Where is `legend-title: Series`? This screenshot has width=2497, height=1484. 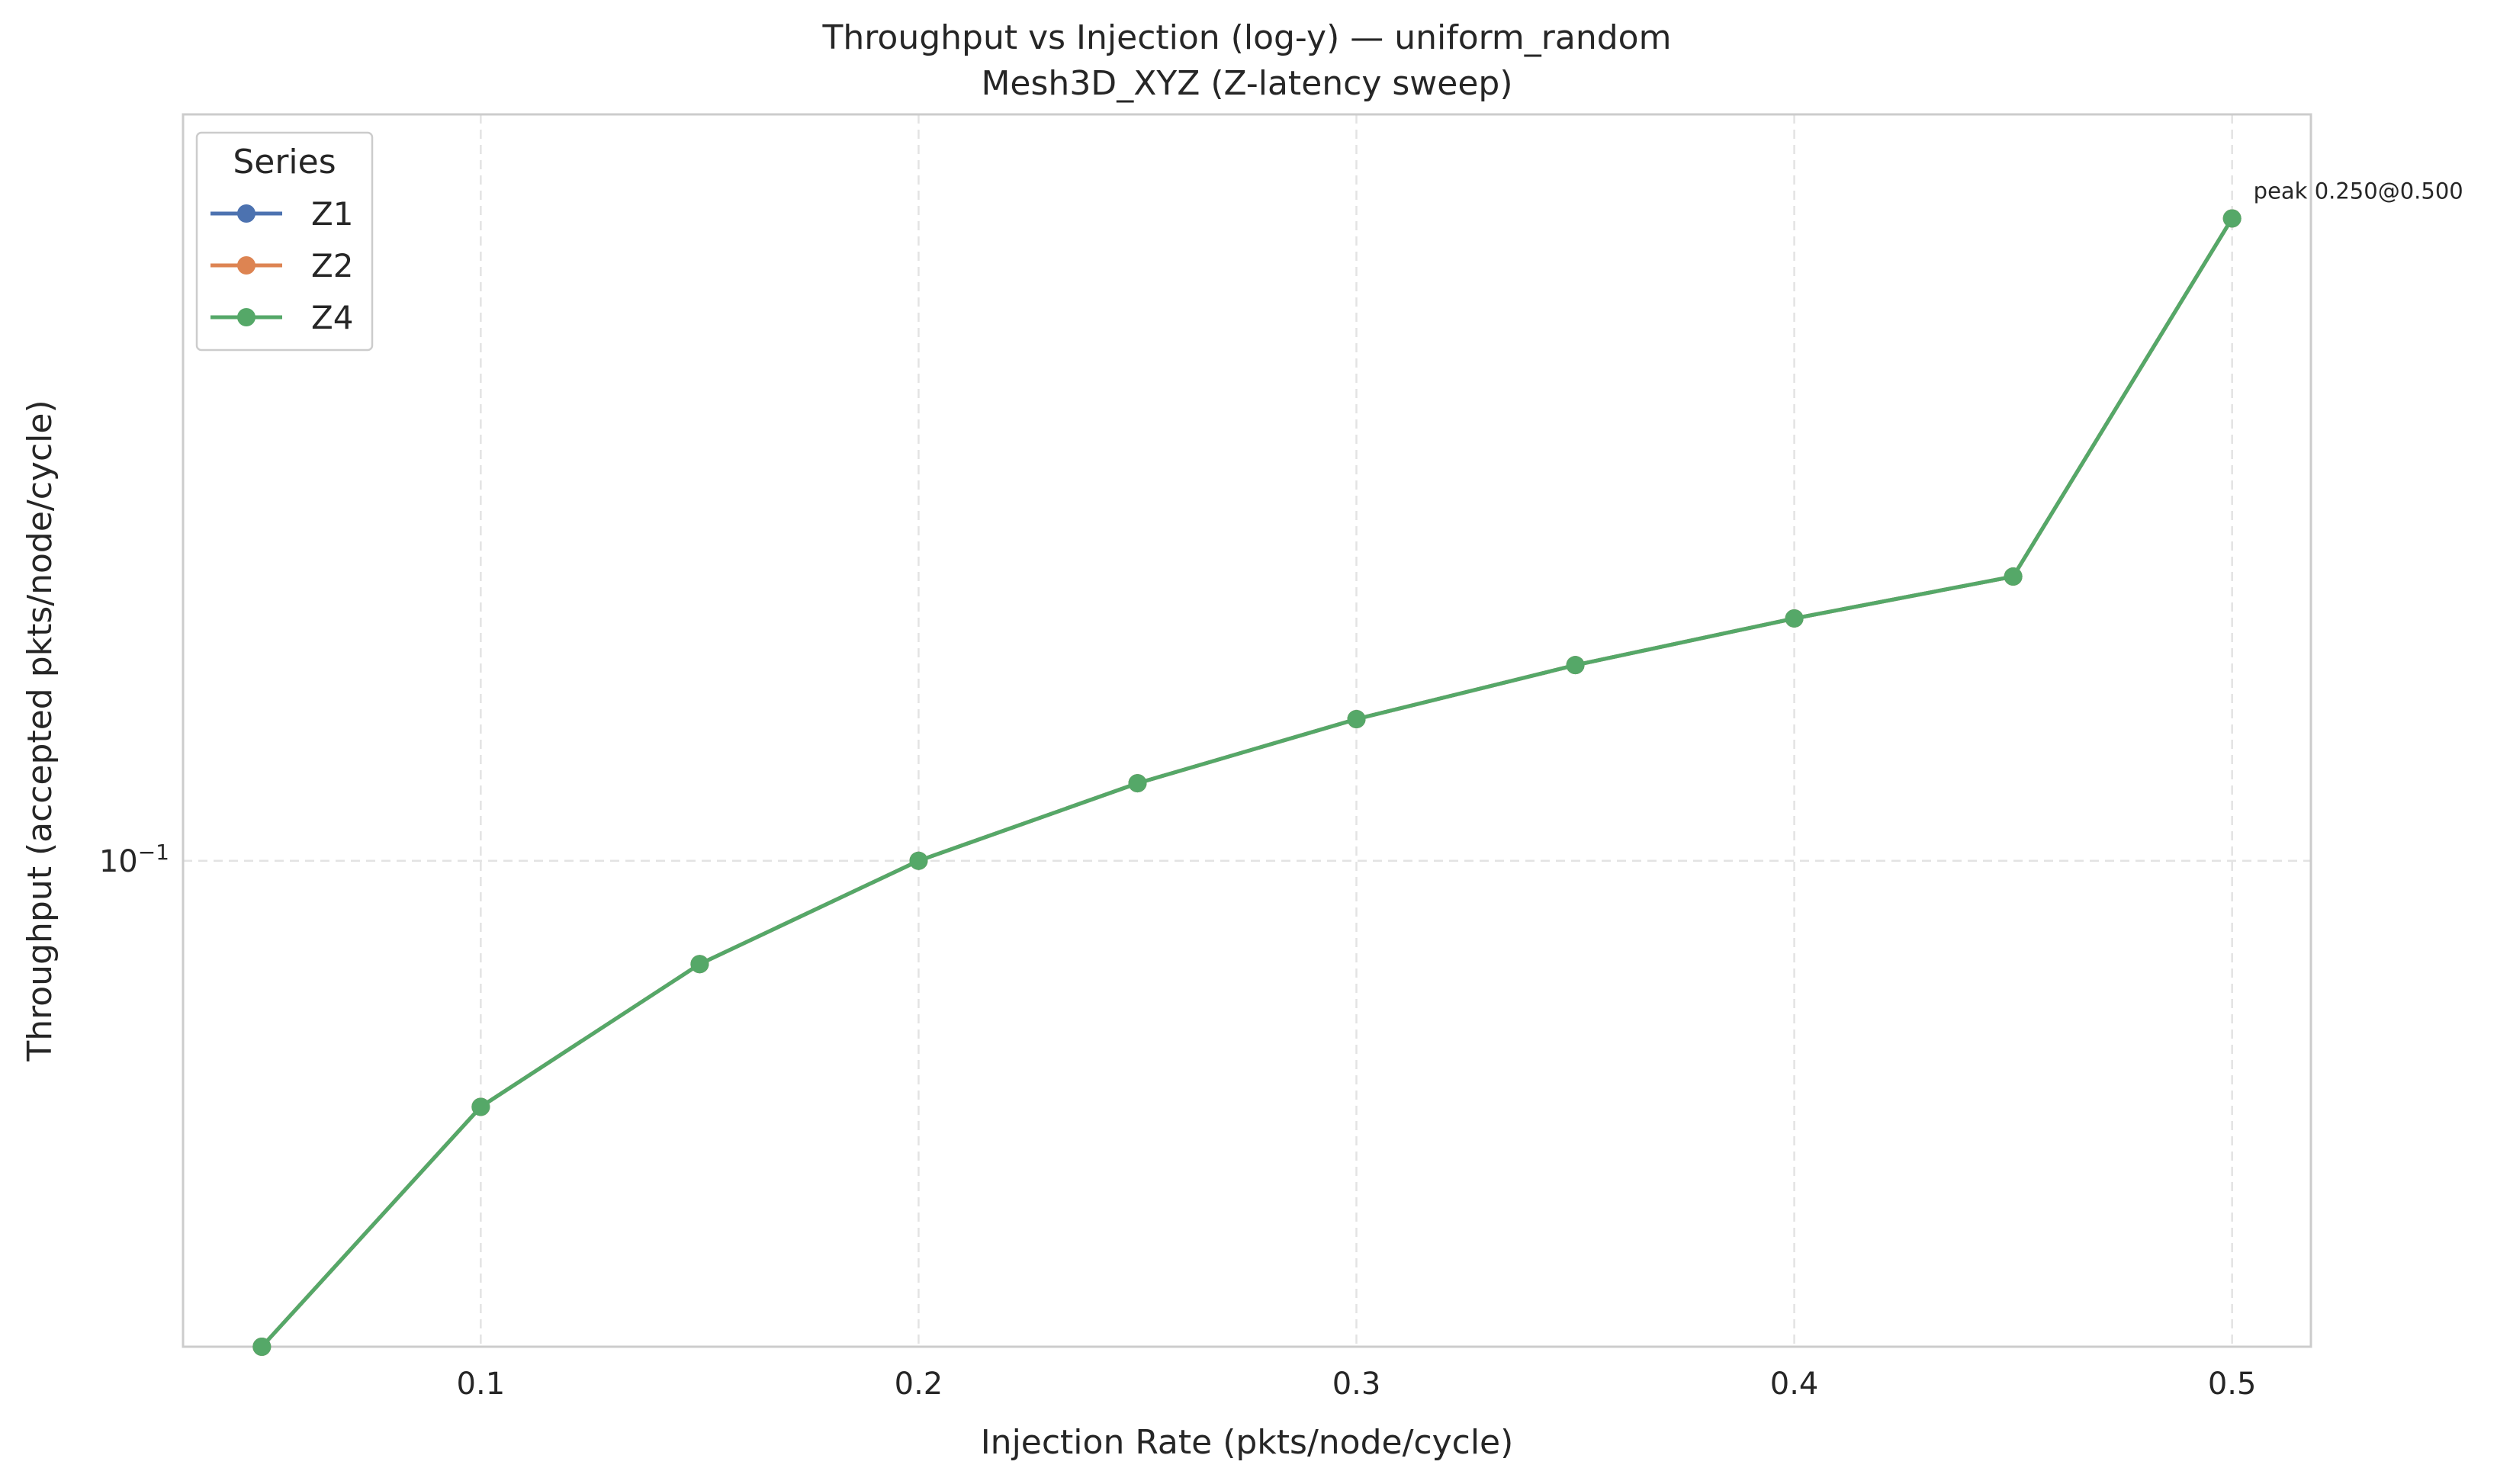 legend-title: Series is located at coordinates (284, 162).